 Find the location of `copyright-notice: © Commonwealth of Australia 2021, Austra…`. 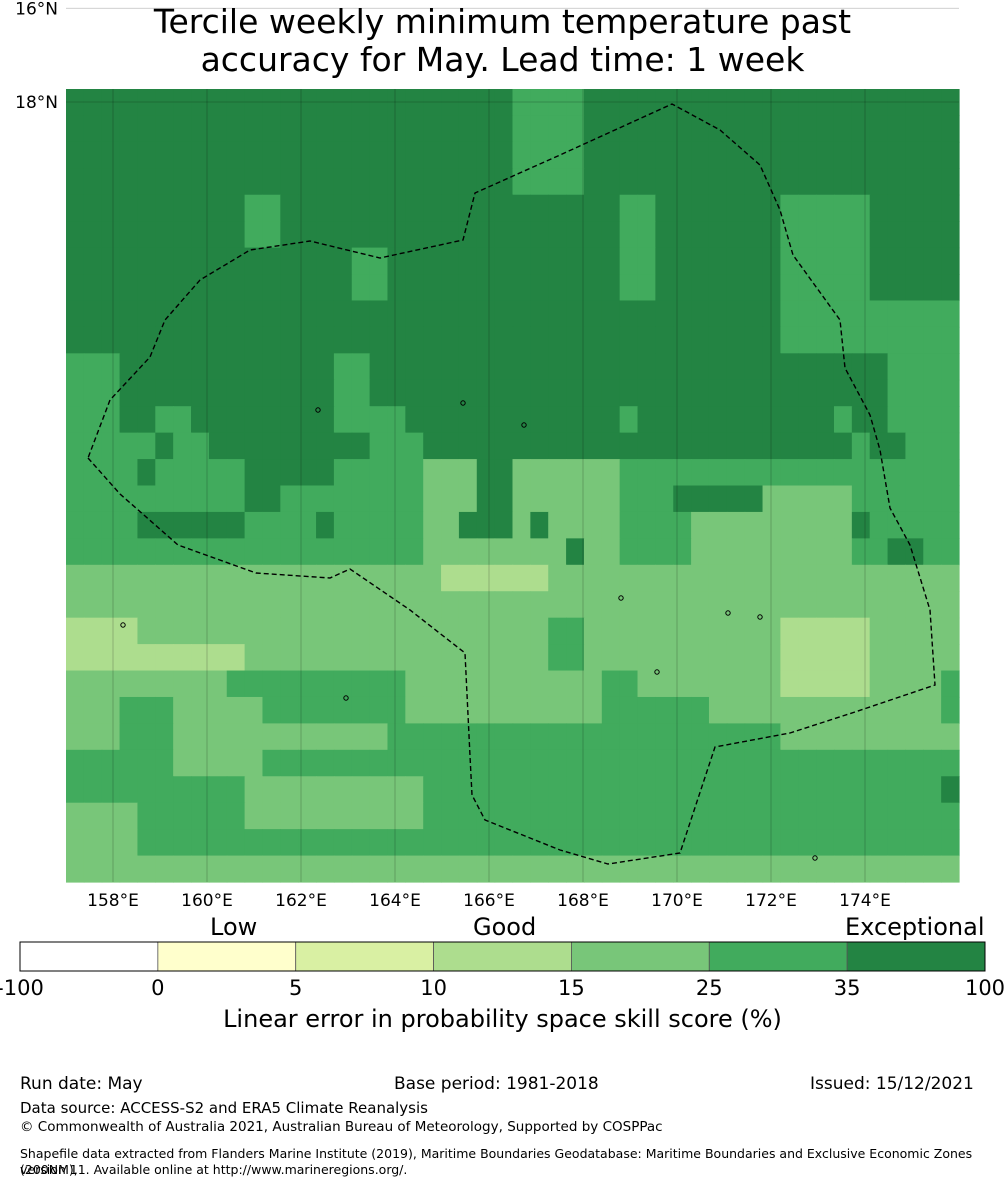

copyright-notice: © Commonwealth of Australia 2021, Austra… is located at coordinates (341, 1127).